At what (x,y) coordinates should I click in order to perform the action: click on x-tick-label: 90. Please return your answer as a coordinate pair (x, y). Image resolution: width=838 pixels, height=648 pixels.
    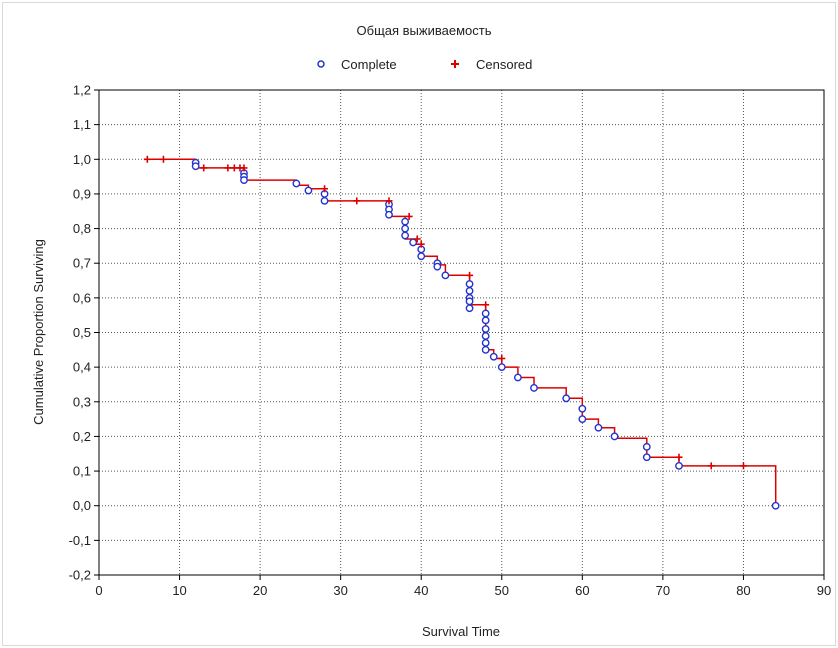
    Looking at the image, I should click on (824, 590).